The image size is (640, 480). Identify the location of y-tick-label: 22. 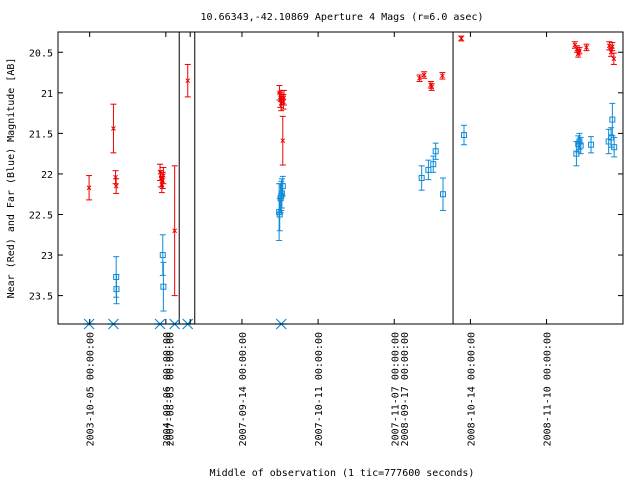
(47, 175).